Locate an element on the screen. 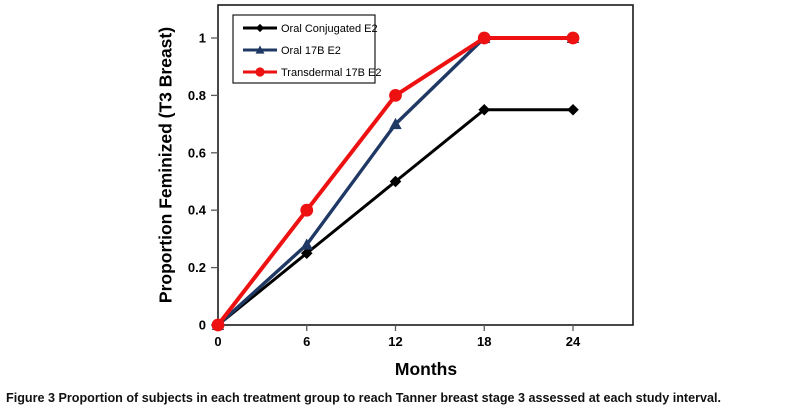 Image resolution: width=795 pixels, height=414 pixels. y-axis-tick-label: 0.2 is located at coordinates (197, 267).